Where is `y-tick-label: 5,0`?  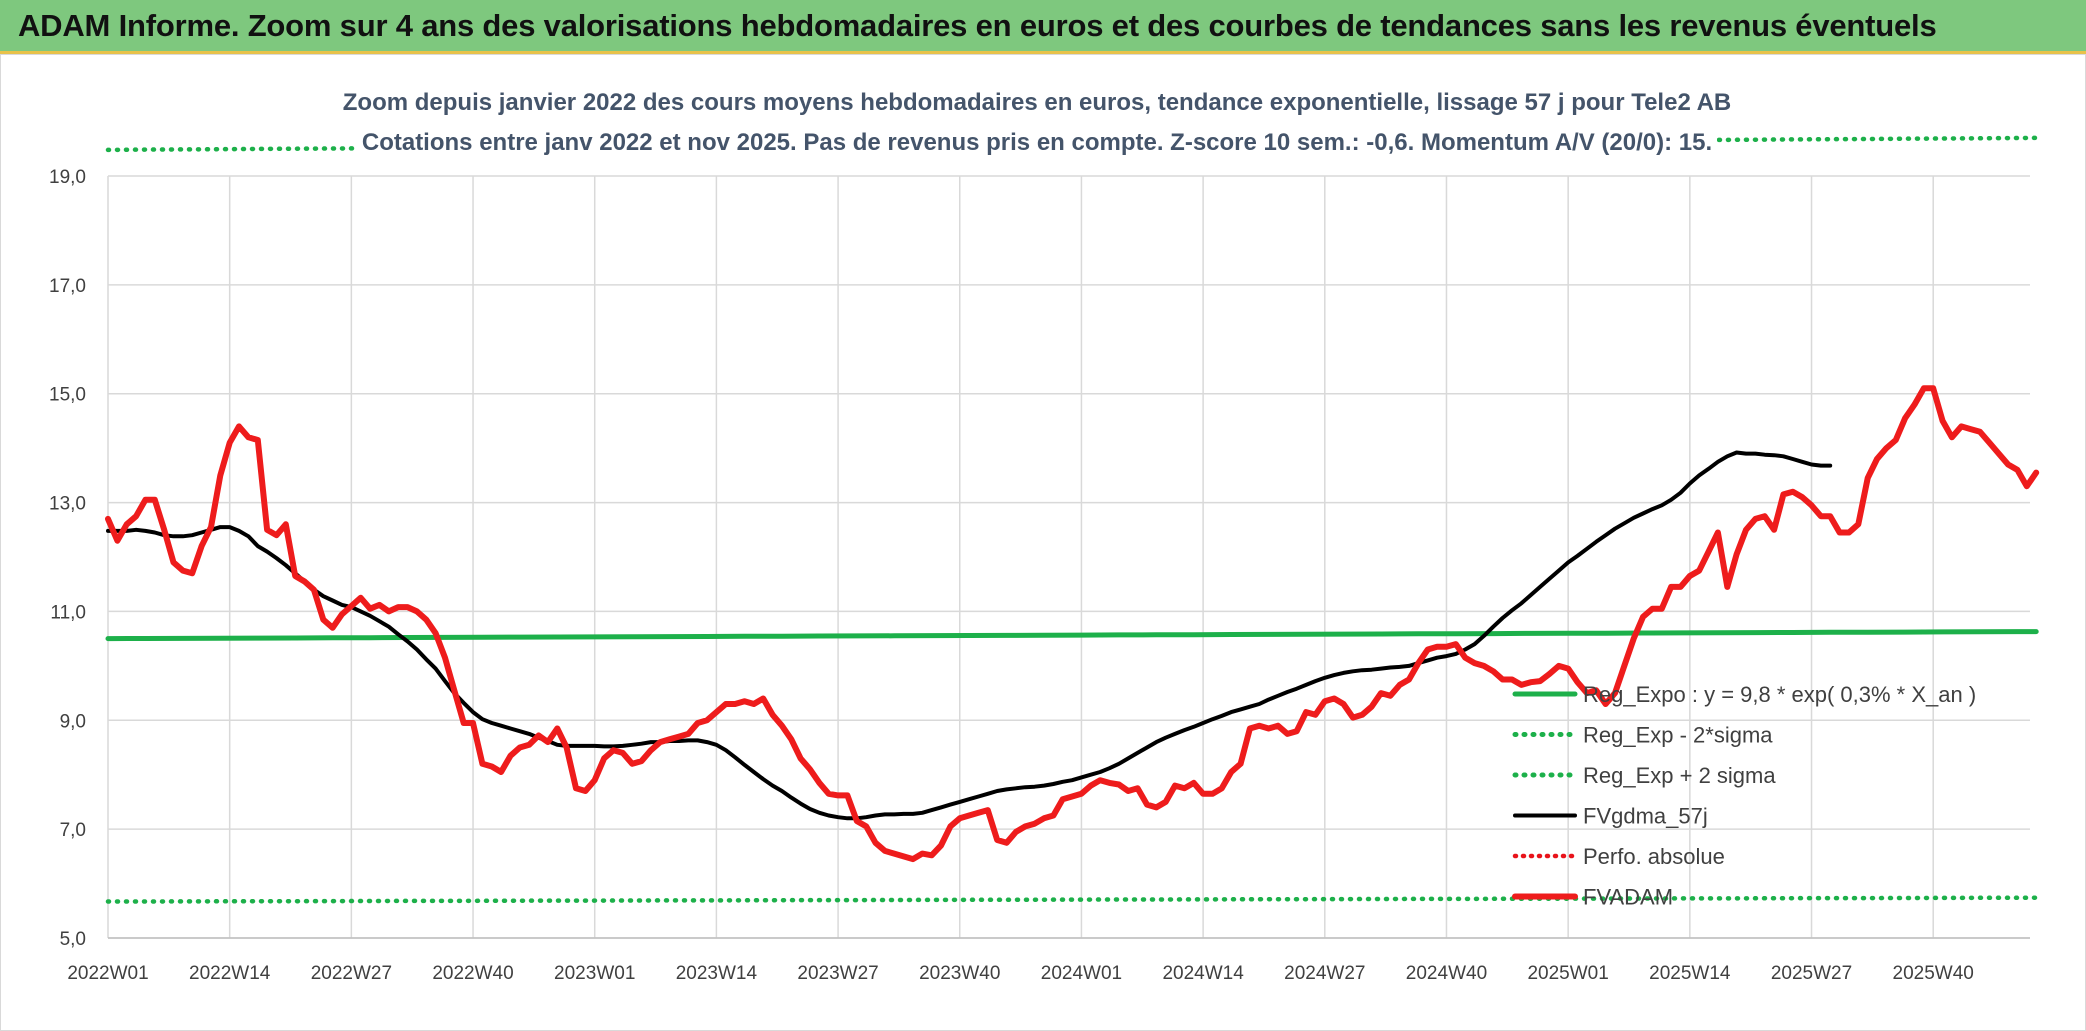
y-tick-label: 5,0 is located at coordinates (73, 939).